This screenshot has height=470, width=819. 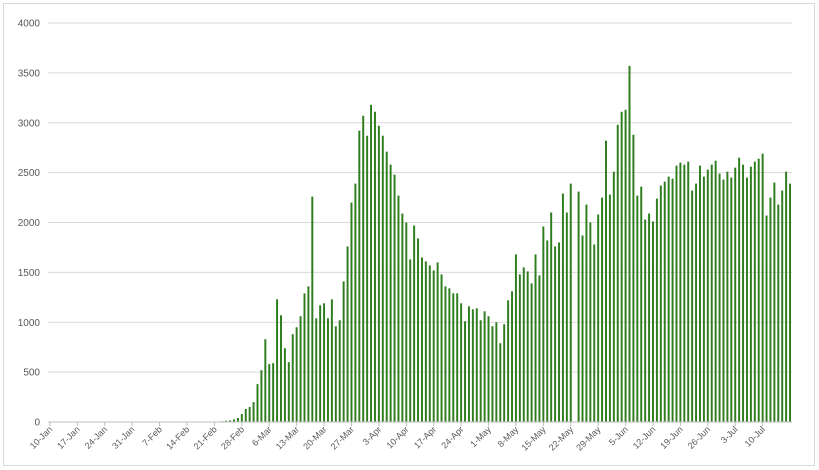 I want to click on x-tick-label: 21-Feb, so click(x=205, y=437).